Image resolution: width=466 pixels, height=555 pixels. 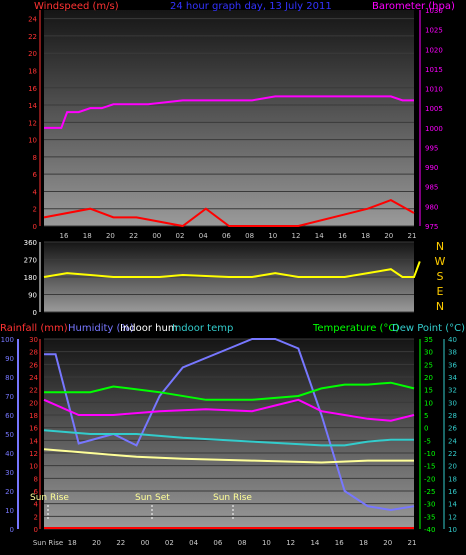 I want to click on y-outer-right-tick-label: 18, so click(x=452, y=479).